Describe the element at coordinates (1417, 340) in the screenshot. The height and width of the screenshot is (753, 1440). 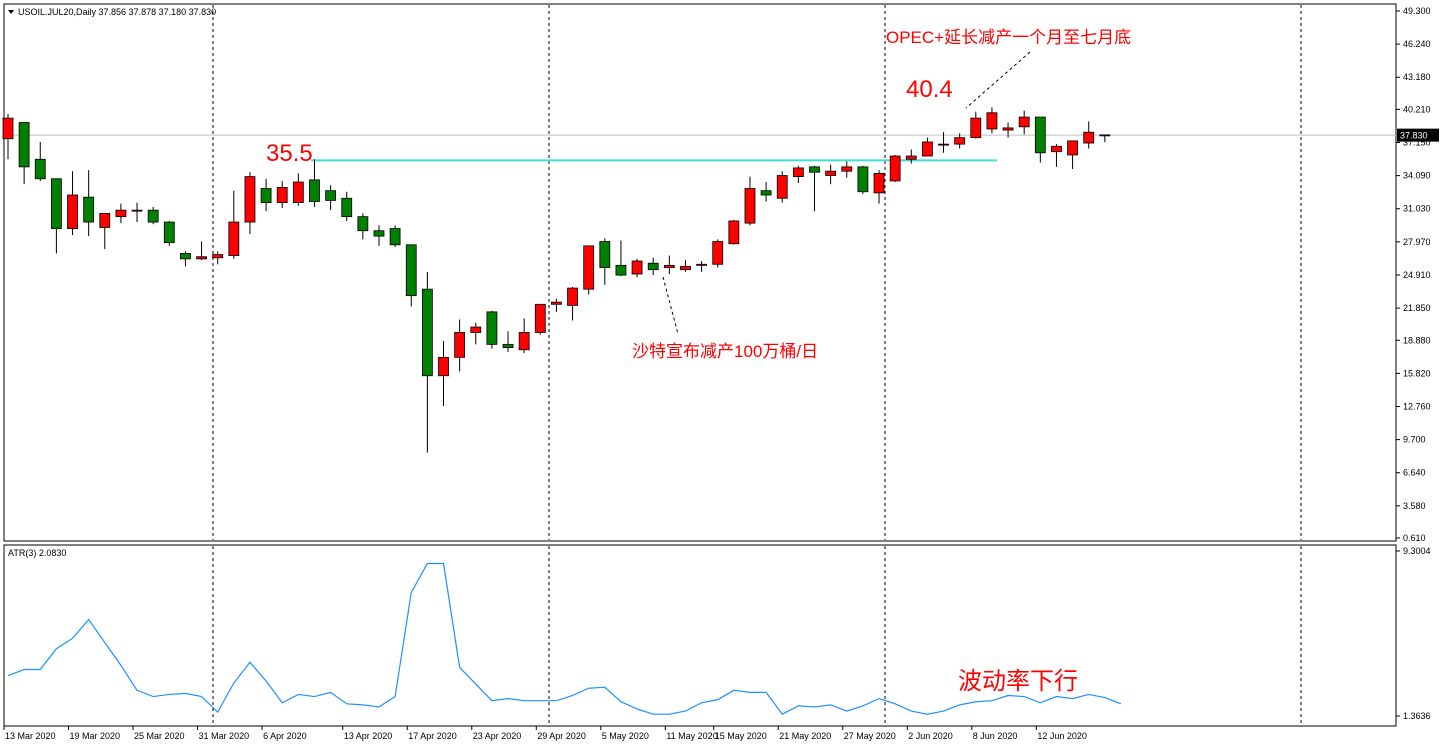
I see `price-tick-label: 18.880` at that location.